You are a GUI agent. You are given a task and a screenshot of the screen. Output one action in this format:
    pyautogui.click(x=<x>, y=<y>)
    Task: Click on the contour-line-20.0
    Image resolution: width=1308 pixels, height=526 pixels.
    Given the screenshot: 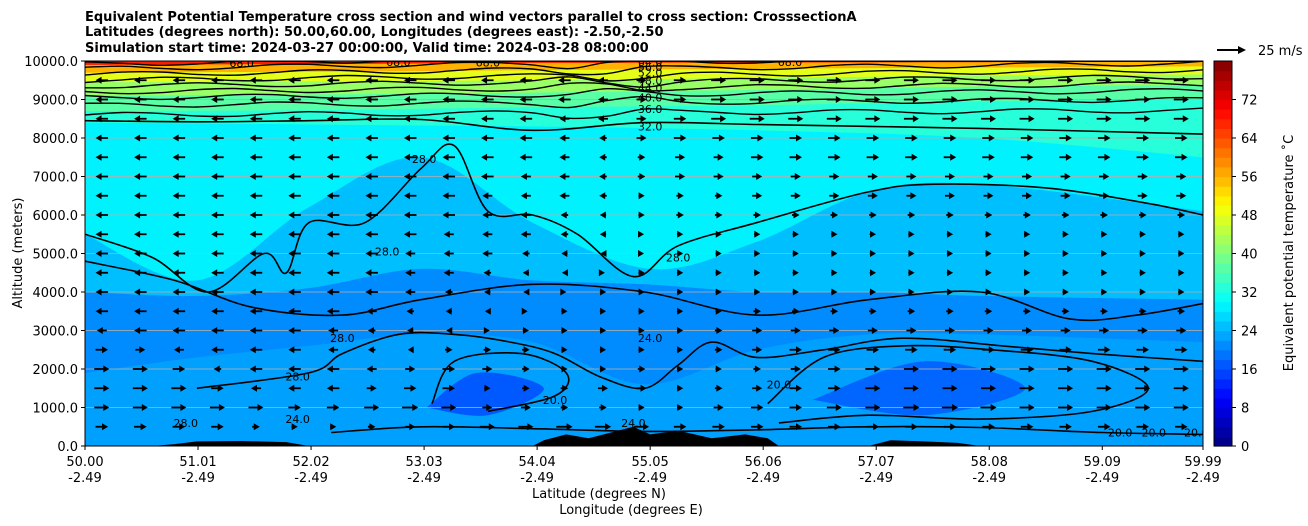 What is the action you would take?
    pyautogui.click(x=767, y=430)
    